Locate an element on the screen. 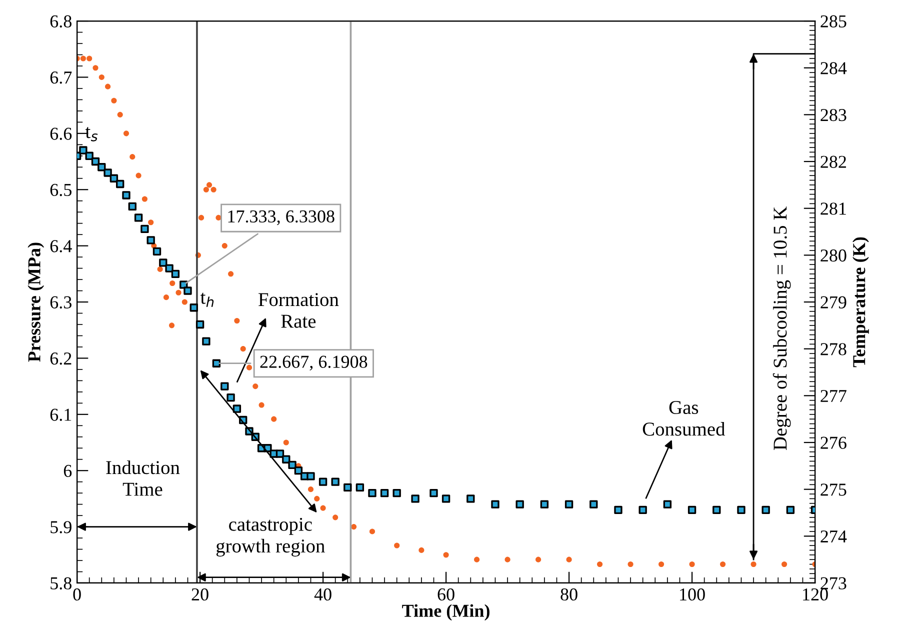 This screenshot has width=899, height=637. y2-tick-label: 285 is located at coordinates (833, 21).